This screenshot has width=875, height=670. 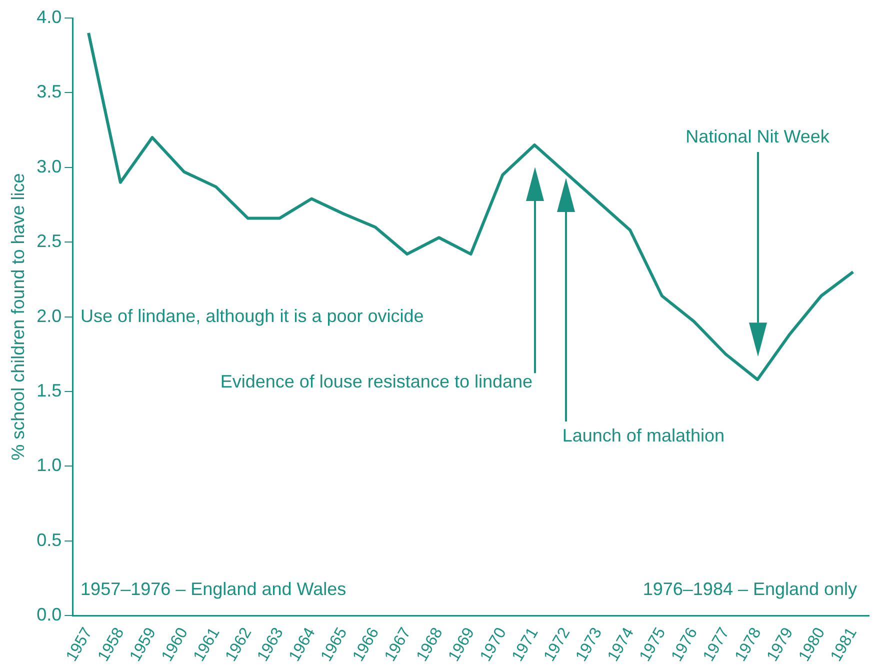 I want to click on y-axis-title: % school children found to have lice, so click(x=18, y=316).